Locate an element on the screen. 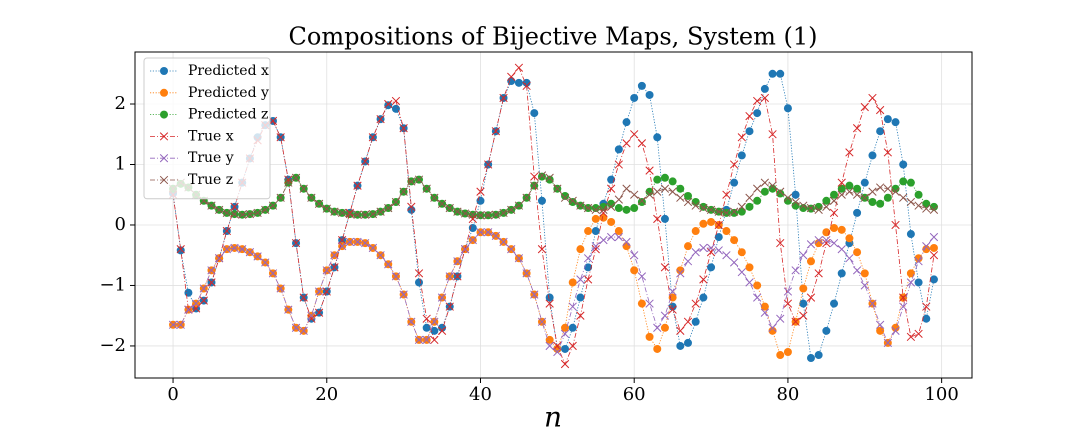  legend-label: Predicted y is located at coordinates (228, 93).